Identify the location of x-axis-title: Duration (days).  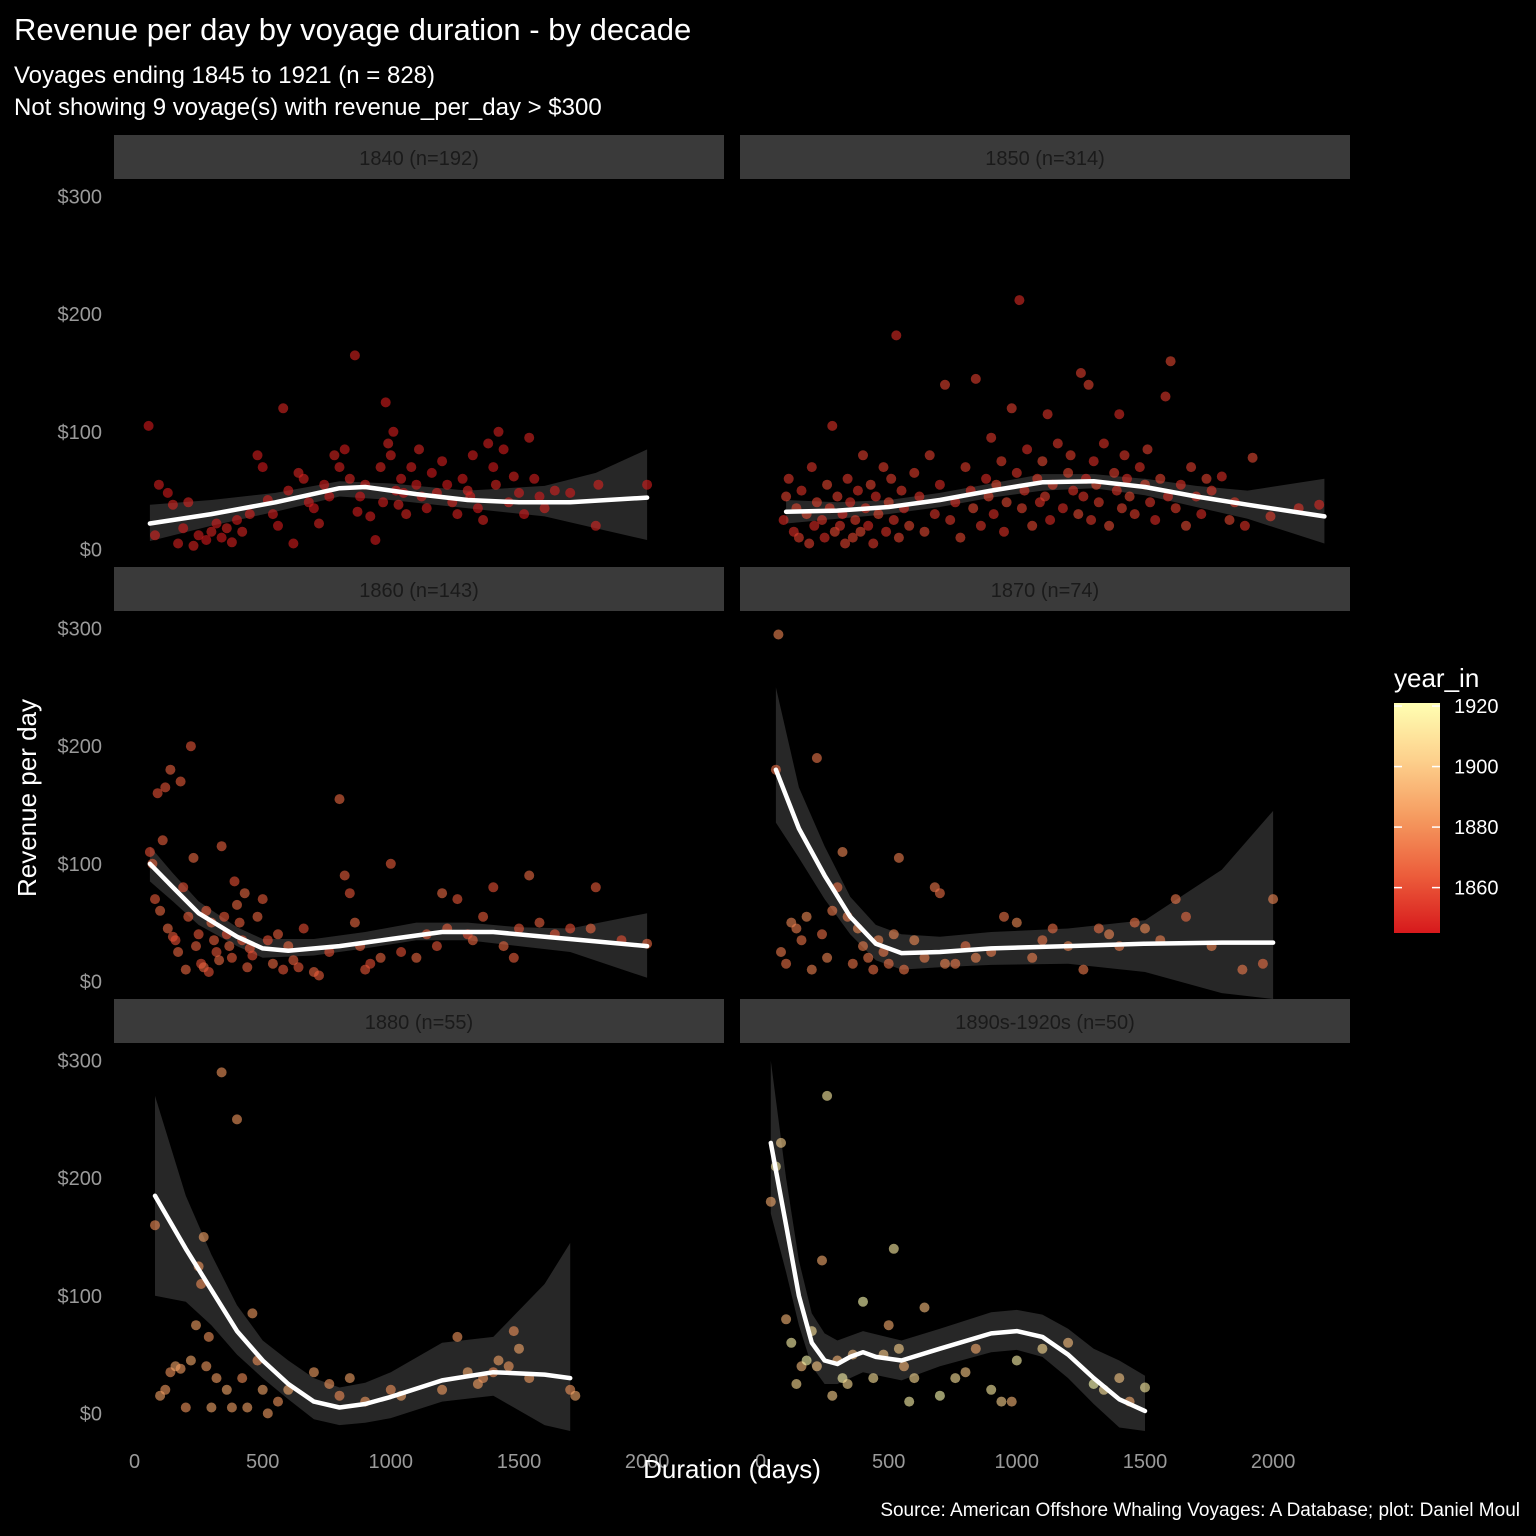
(732, 1469).